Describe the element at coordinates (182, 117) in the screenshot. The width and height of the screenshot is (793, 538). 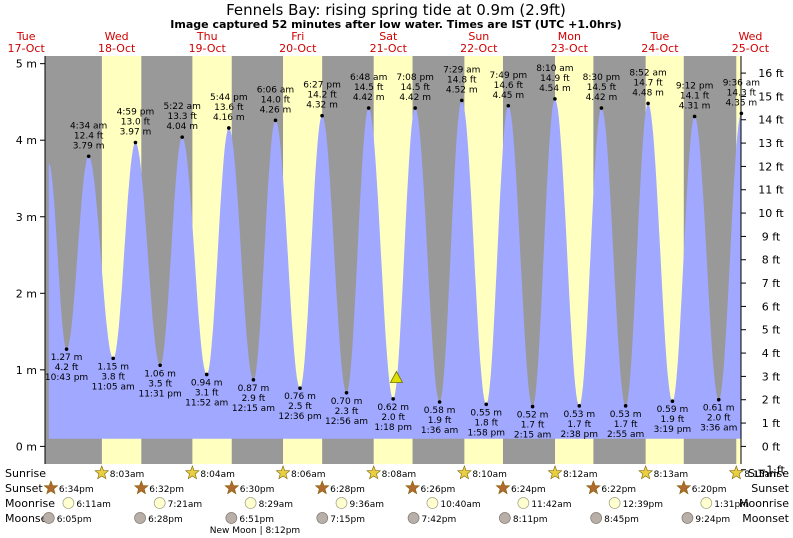
I see `high-tide-feet: 13.3 ft` at that location.